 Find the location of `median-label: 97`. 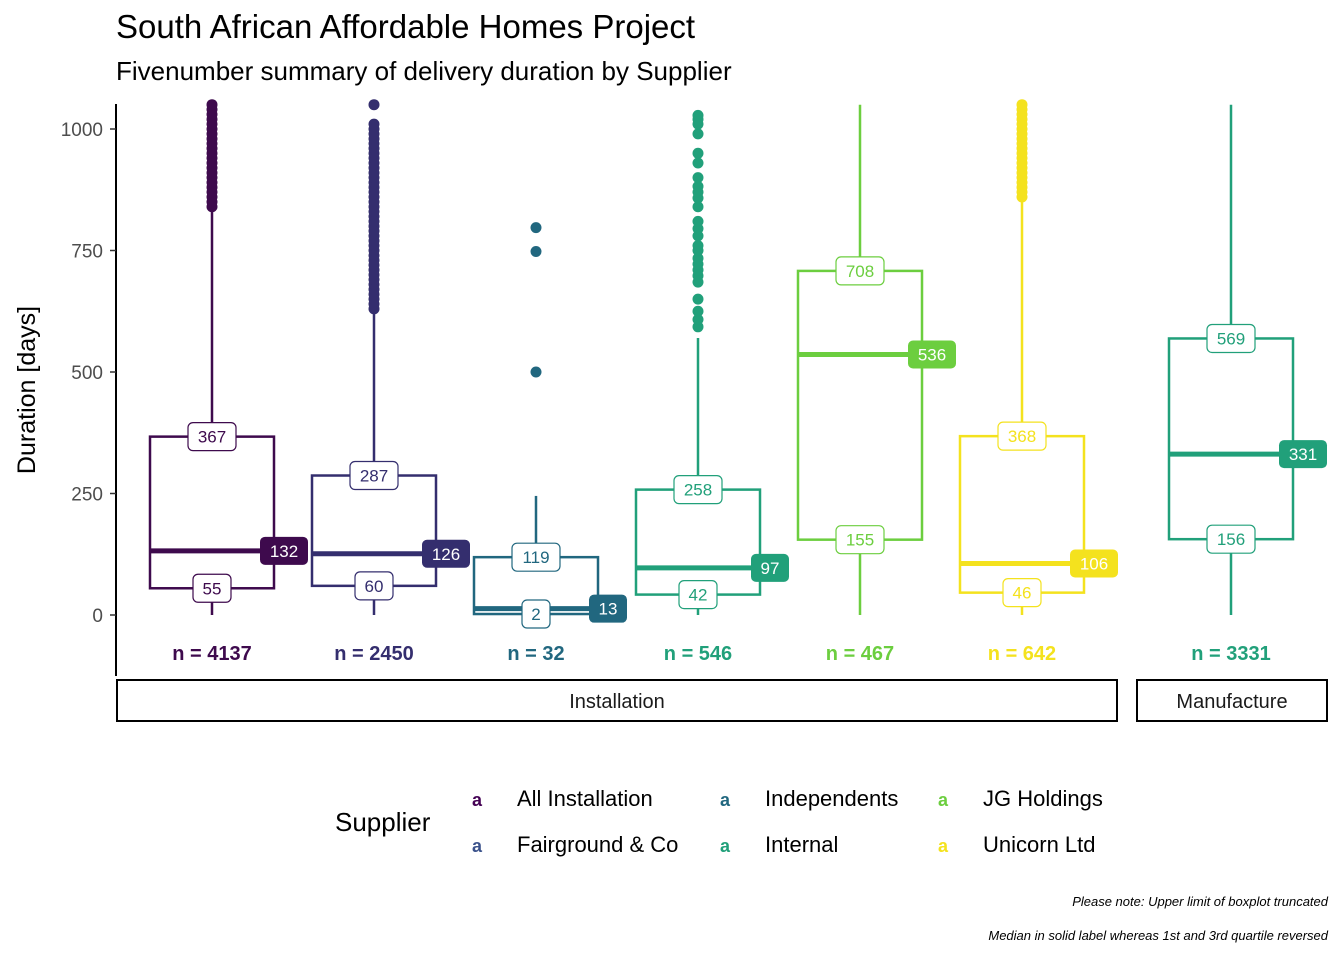

median-label: 97 is located at coordinates (770, 567).